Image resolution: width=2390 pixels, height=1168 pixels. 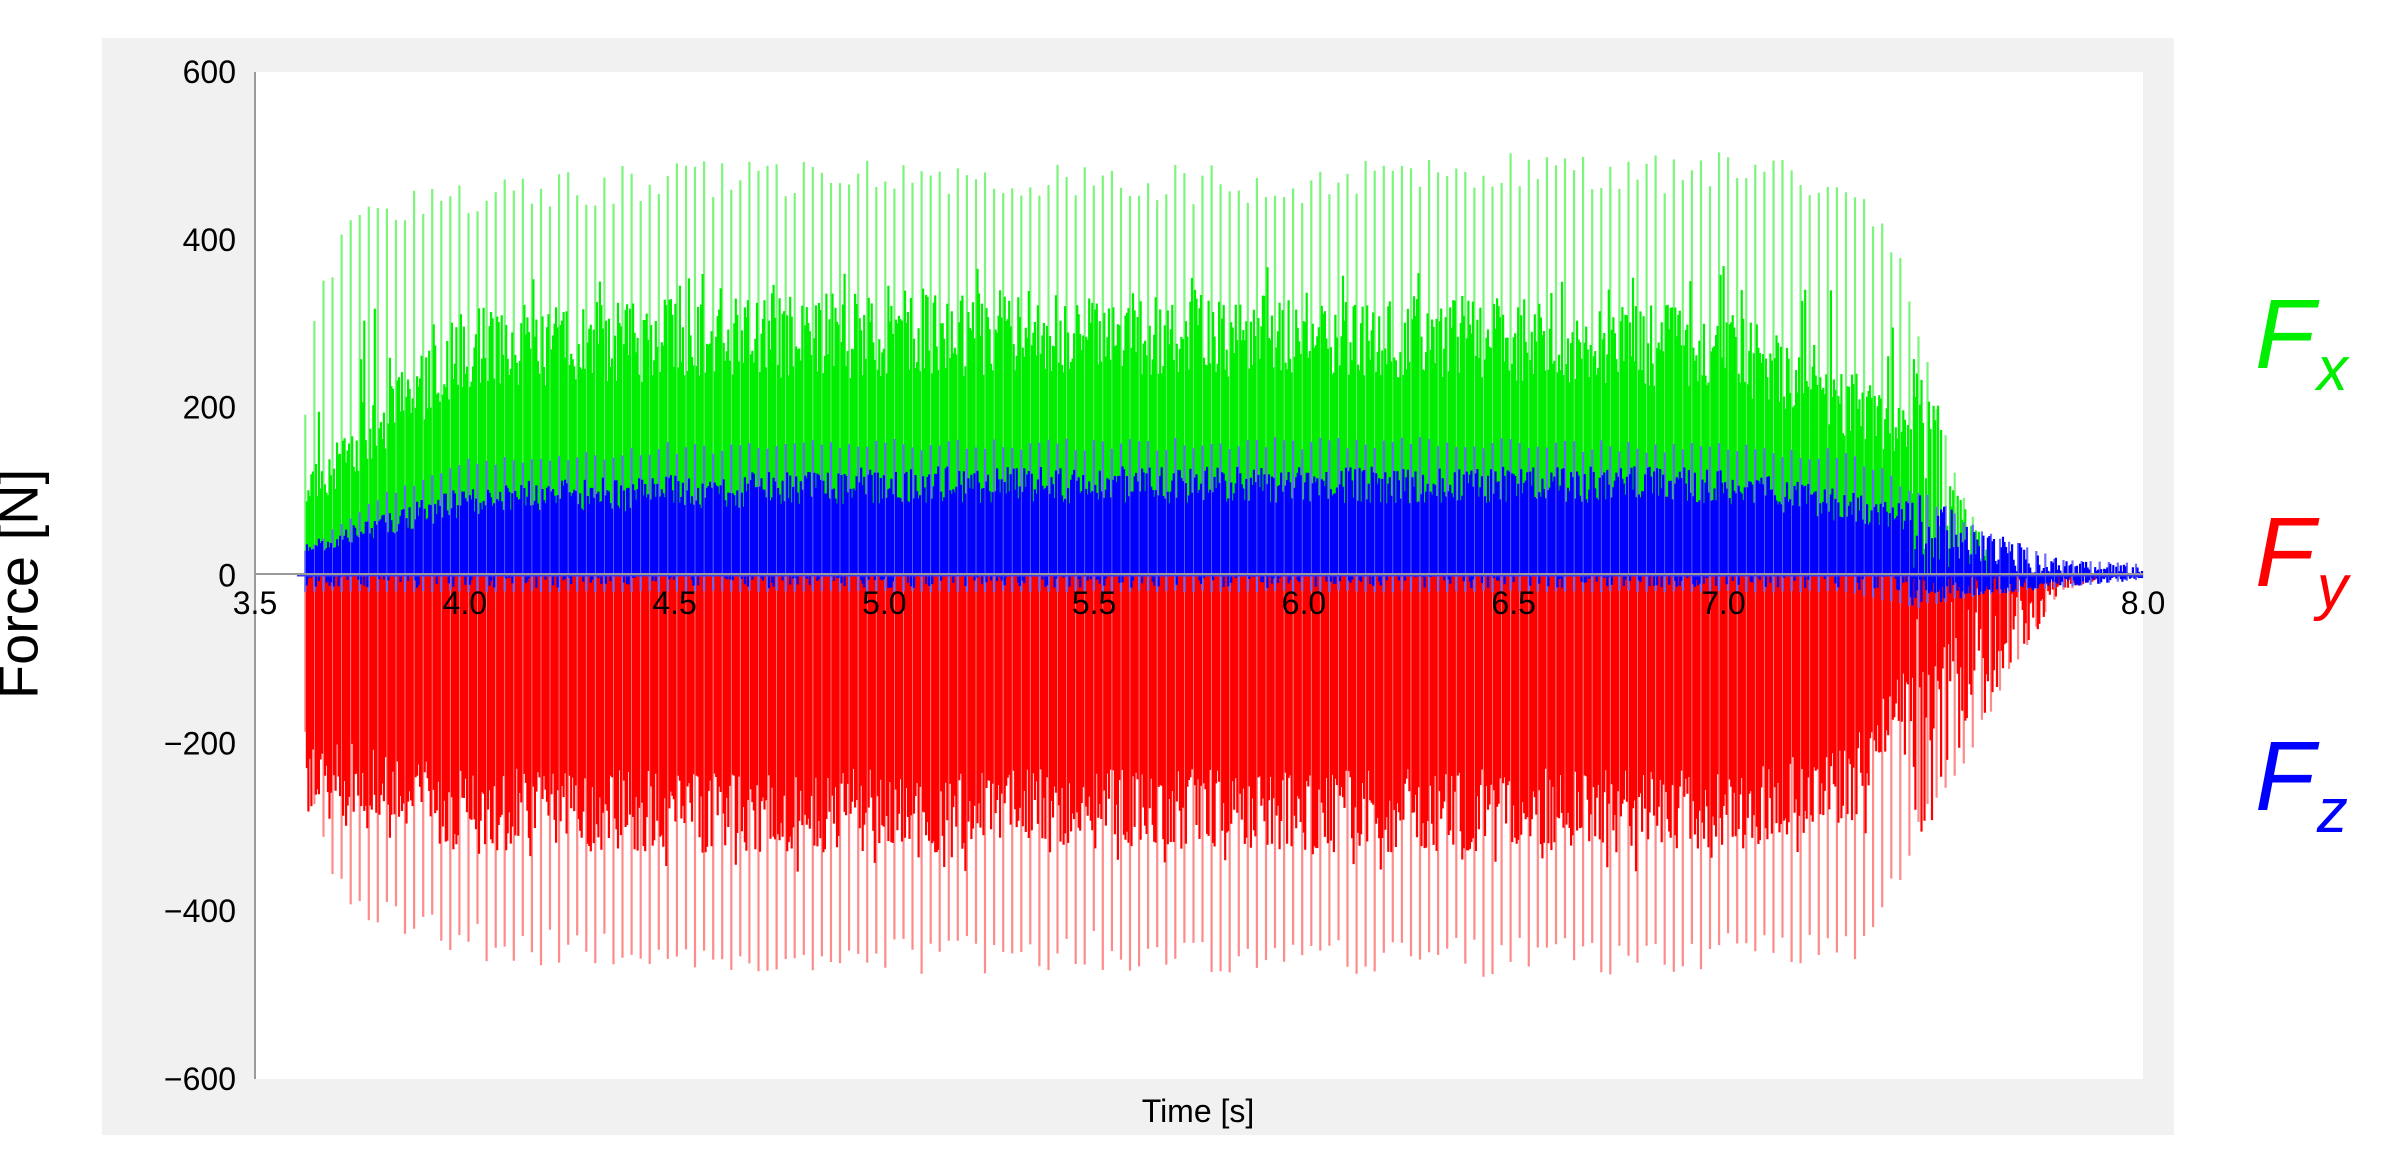 I want to click on x-tick-label: 6.5, so click(x=1513, y=603).